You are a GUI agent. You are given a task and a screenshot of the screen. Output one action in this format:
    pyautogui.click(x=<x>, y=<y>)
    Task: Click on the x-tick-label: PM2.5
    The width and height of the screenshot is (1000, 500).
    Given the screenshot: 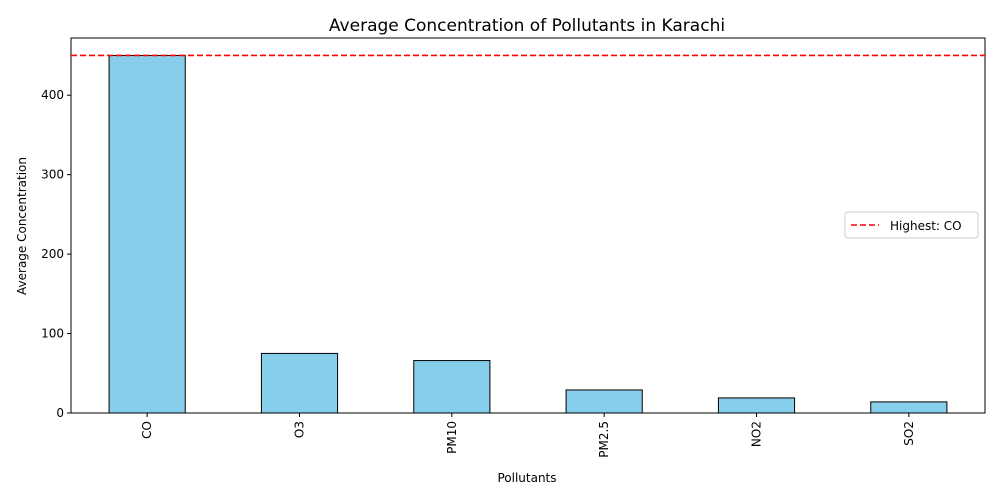 What is the action you would take?
    pyautogui.click(x=604, y=439)
    